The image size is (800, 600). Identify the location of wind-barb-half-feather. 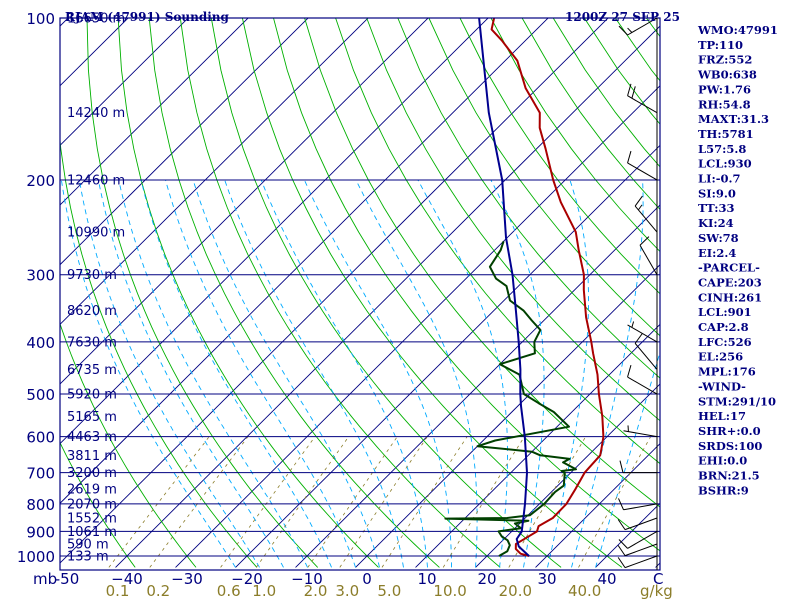
(630, 30).